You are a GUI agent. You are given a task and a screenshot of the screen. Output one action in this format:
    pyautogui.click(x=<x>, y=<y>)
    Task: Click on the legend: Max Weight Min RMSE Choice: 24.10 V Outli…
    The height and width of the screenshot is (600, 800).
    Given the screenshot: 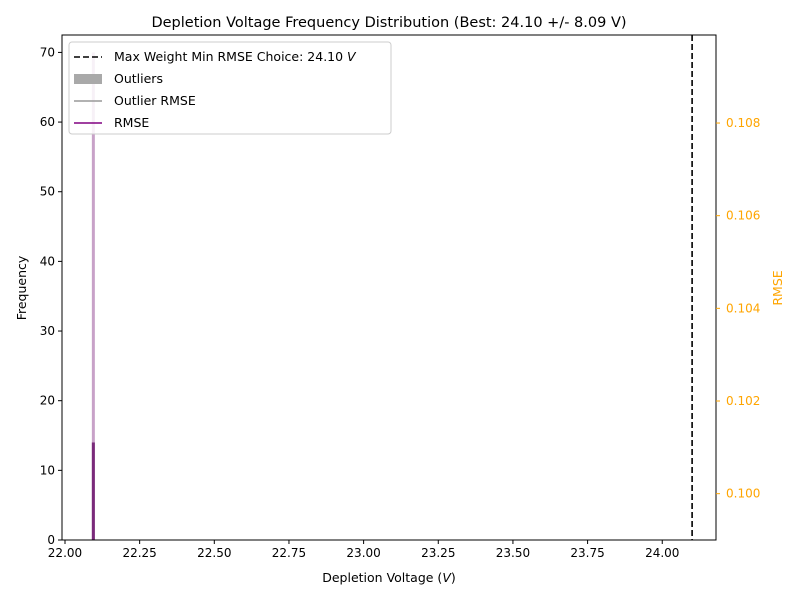 What is the action you would take?
    pyautogui.click(x=230, y=88)
    